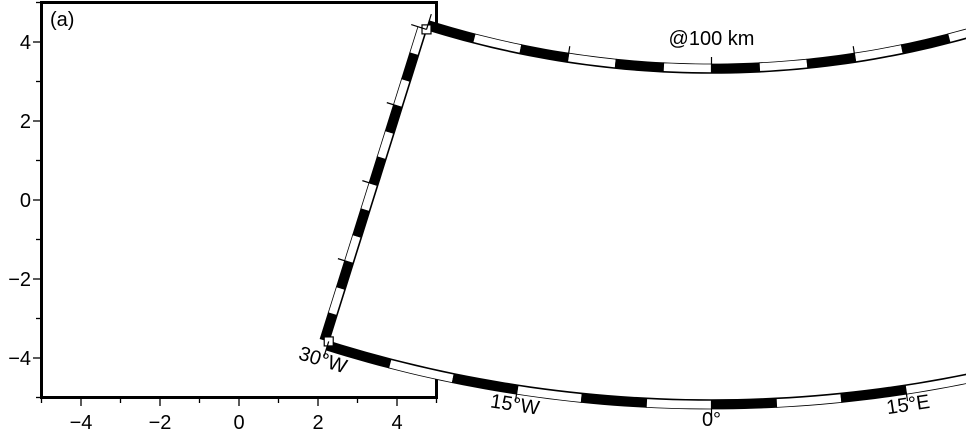 The image size is (966, 432). Describe the element at coordinates (160, 422) in the screenshot. I see `x-tick-label: −2` at that location.